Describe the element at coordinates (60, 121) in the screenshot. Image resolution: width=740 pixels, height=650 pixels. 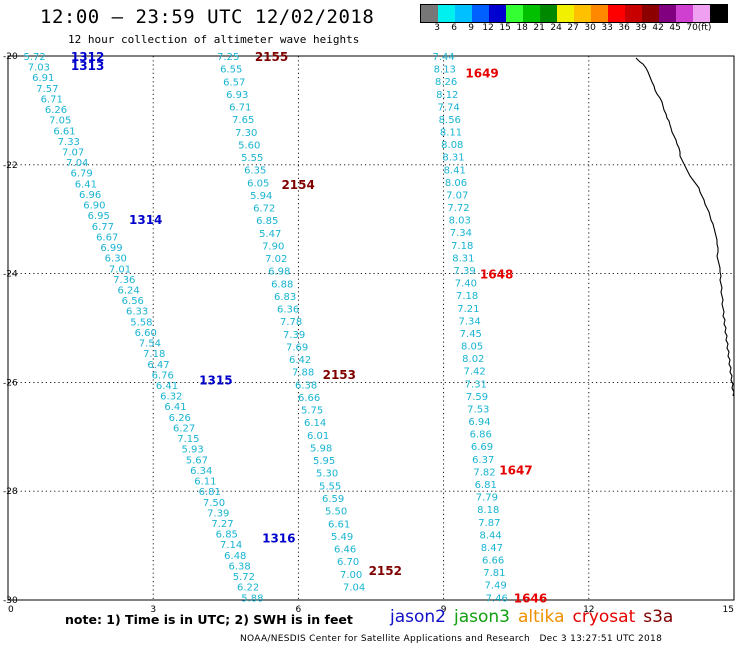
I see `wave-height-value: 7.05` at that location.